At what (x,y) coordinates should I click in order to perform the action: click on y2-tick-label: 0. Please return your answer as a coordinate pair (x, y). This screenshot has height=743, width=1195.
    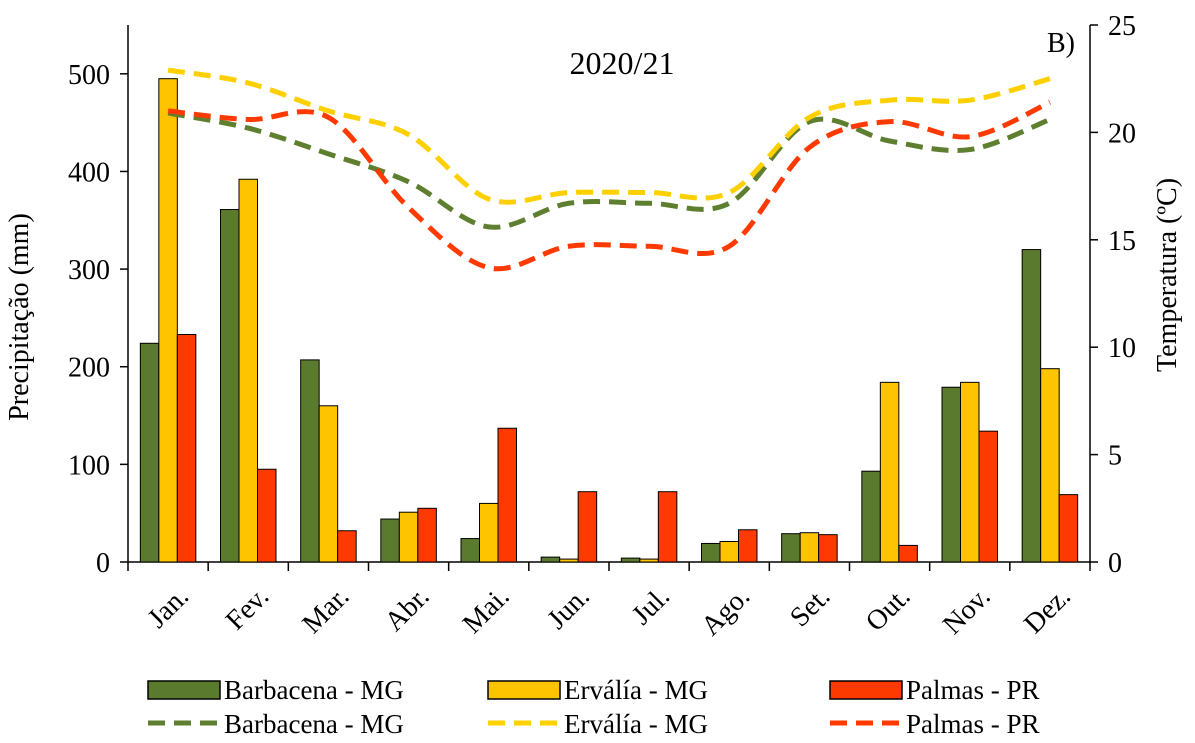
    Looking at the image, I should click on (1115, 563).